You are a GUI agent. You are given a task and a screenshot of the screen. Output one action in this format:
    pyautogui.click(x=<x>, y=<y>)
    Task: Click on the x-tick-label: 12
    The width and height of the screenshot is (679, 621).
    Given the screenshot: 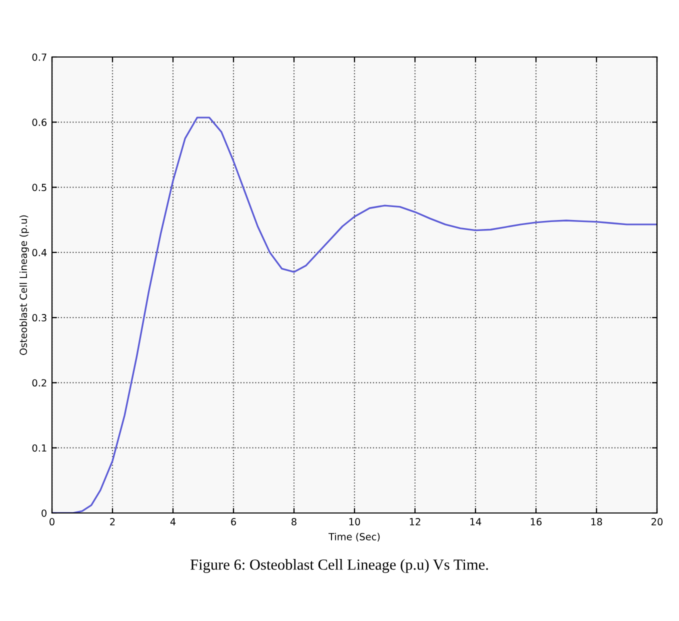 What is the action you would take?
    pyautogui.click(x=415, y=522)
    